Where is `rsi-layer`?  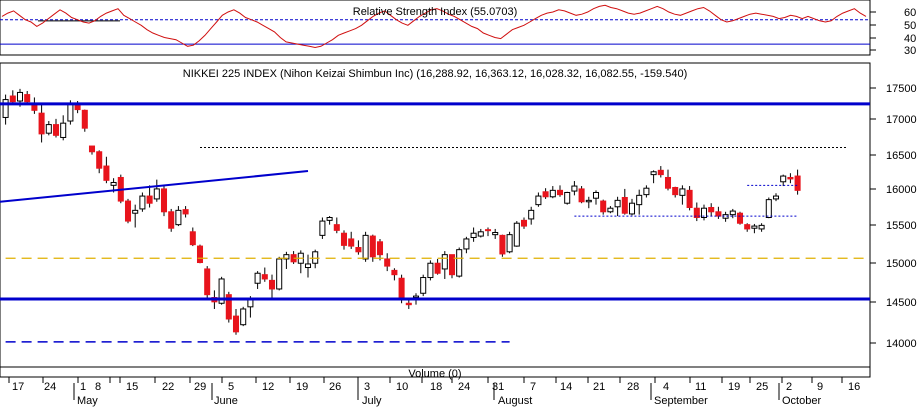
rsi-layer is located at coordinates (435, 26).